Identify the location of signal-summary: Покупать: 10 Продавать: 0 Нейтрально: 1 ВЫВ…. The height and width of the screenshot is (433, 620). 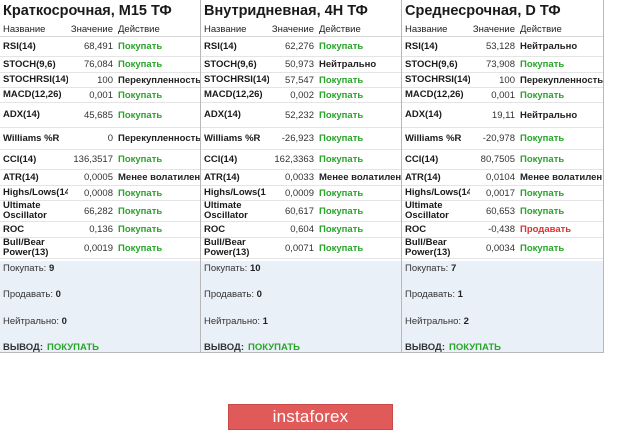
(301, 307).